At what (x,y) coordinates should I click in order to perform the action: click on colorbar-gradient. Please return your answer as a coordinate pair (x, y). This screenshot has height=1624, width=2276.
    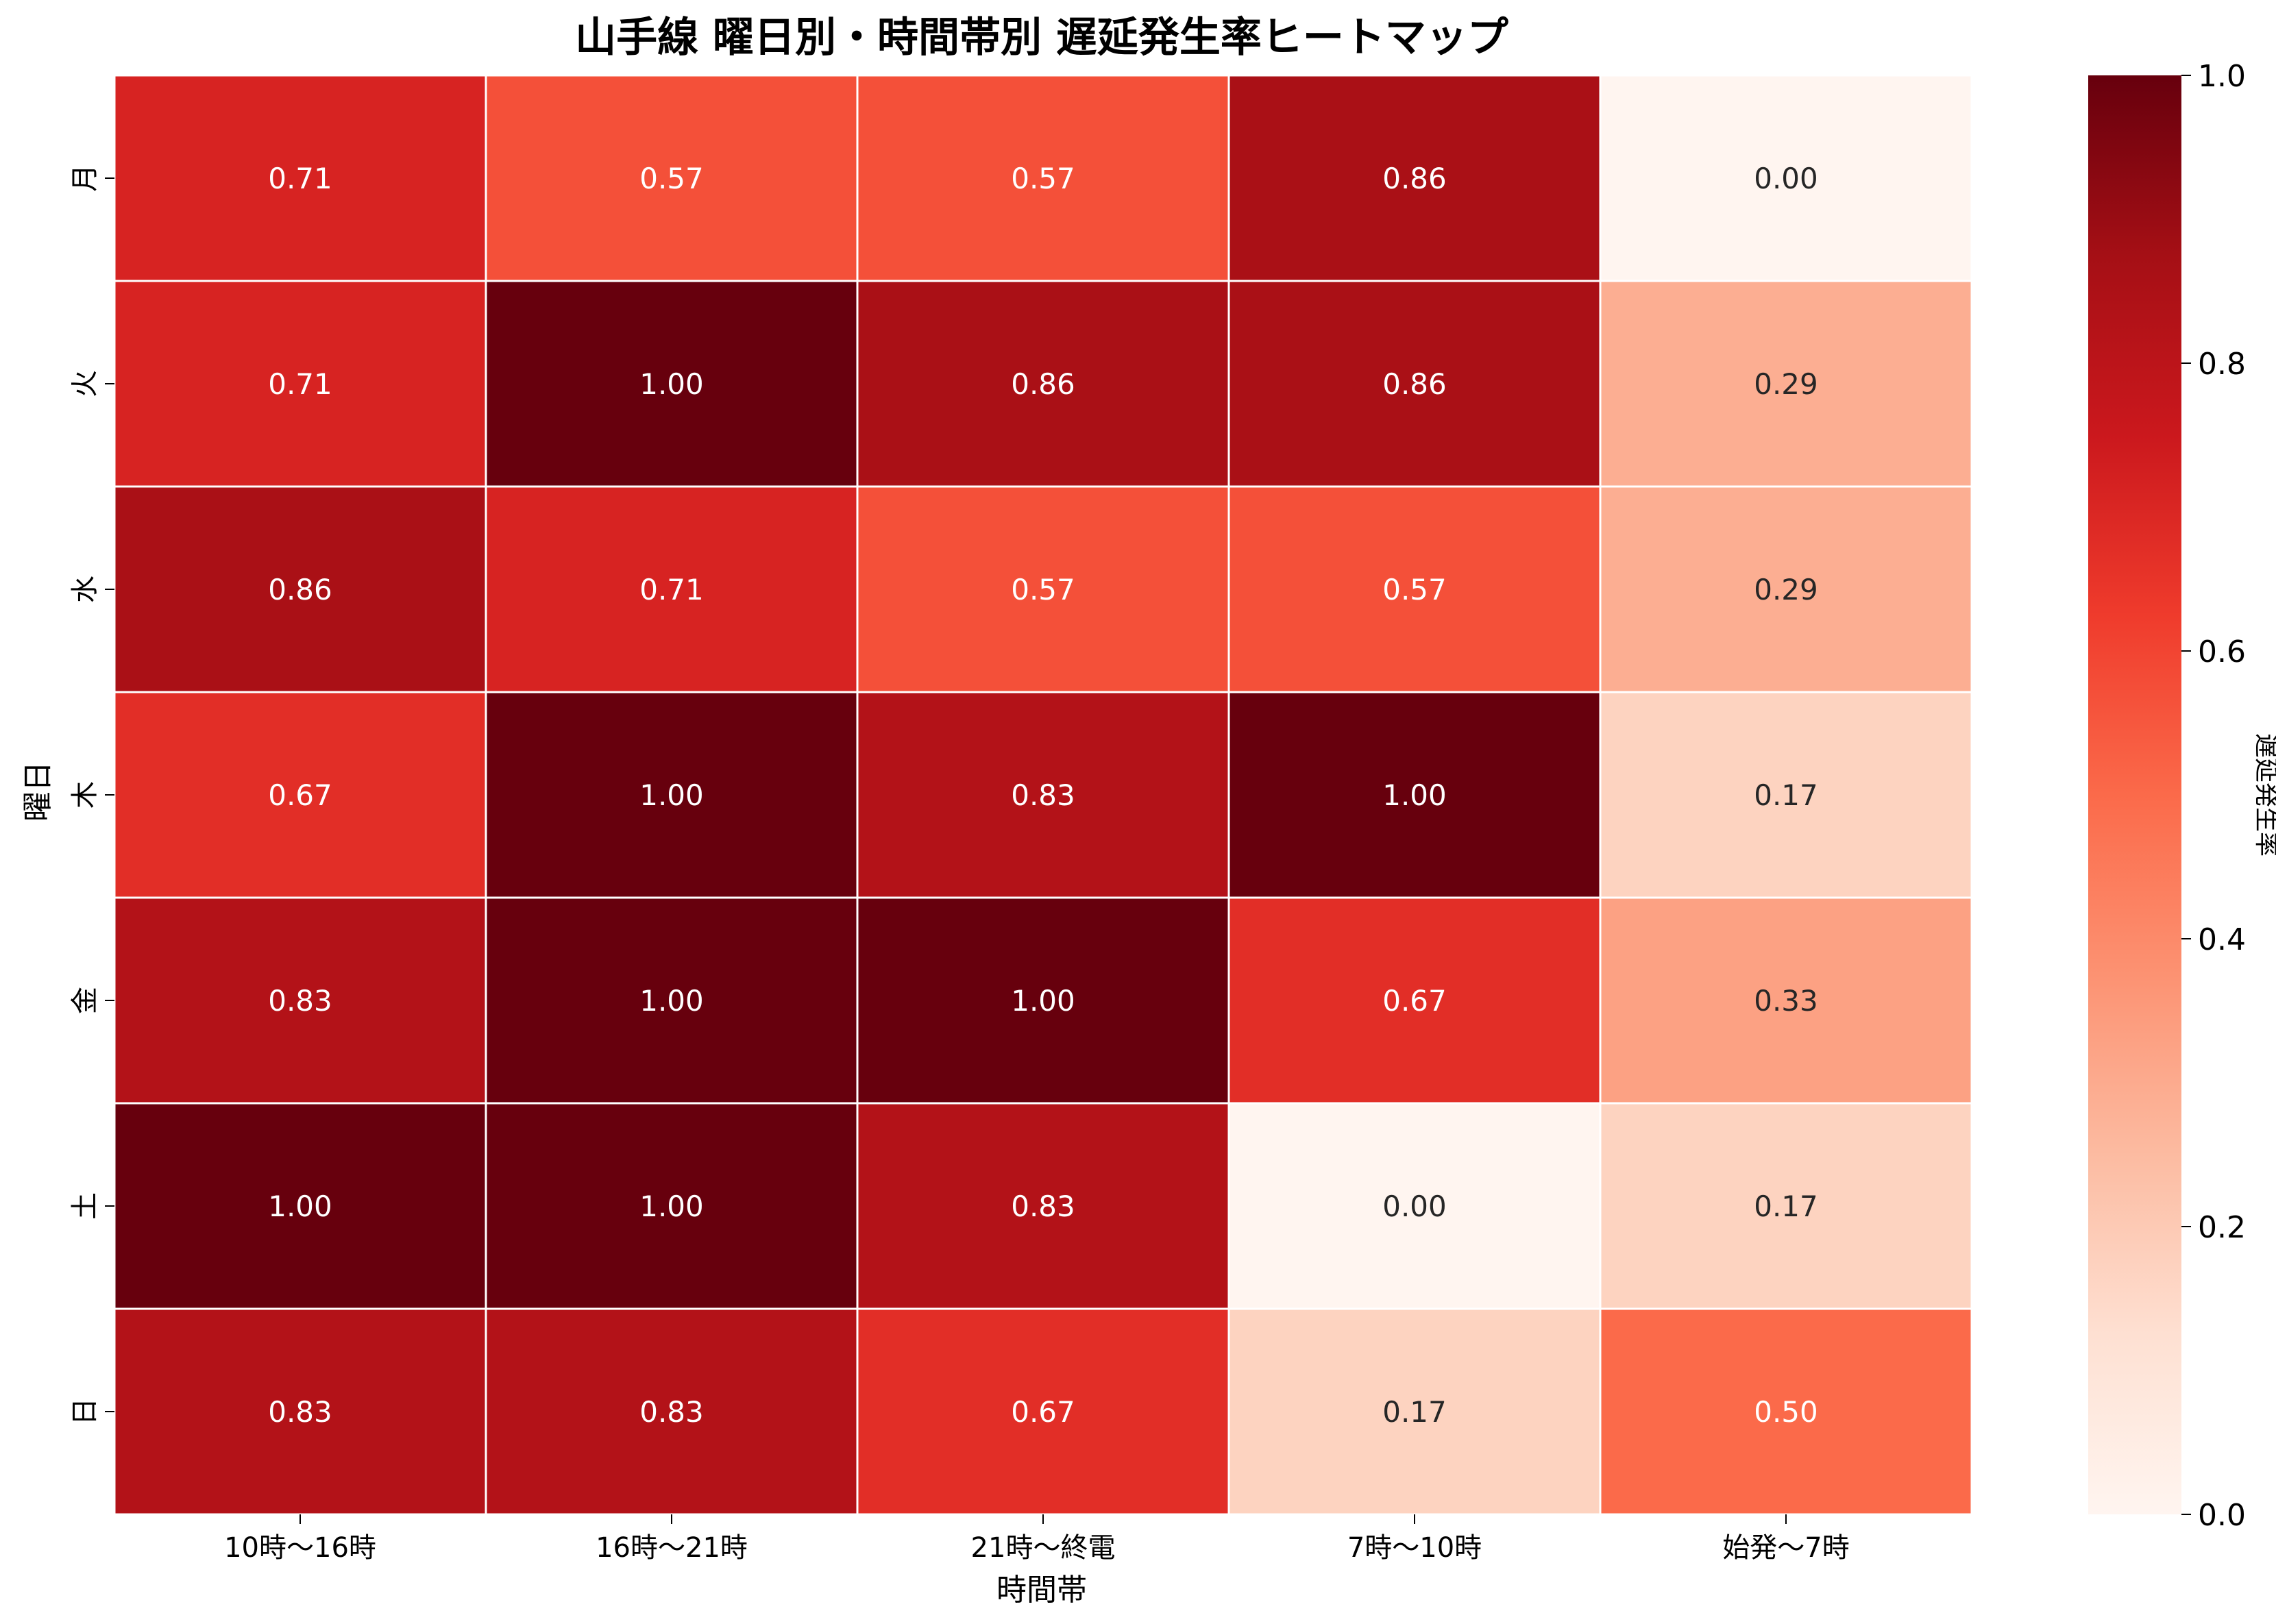
    Looking at the image, I should click on (2134, 794).